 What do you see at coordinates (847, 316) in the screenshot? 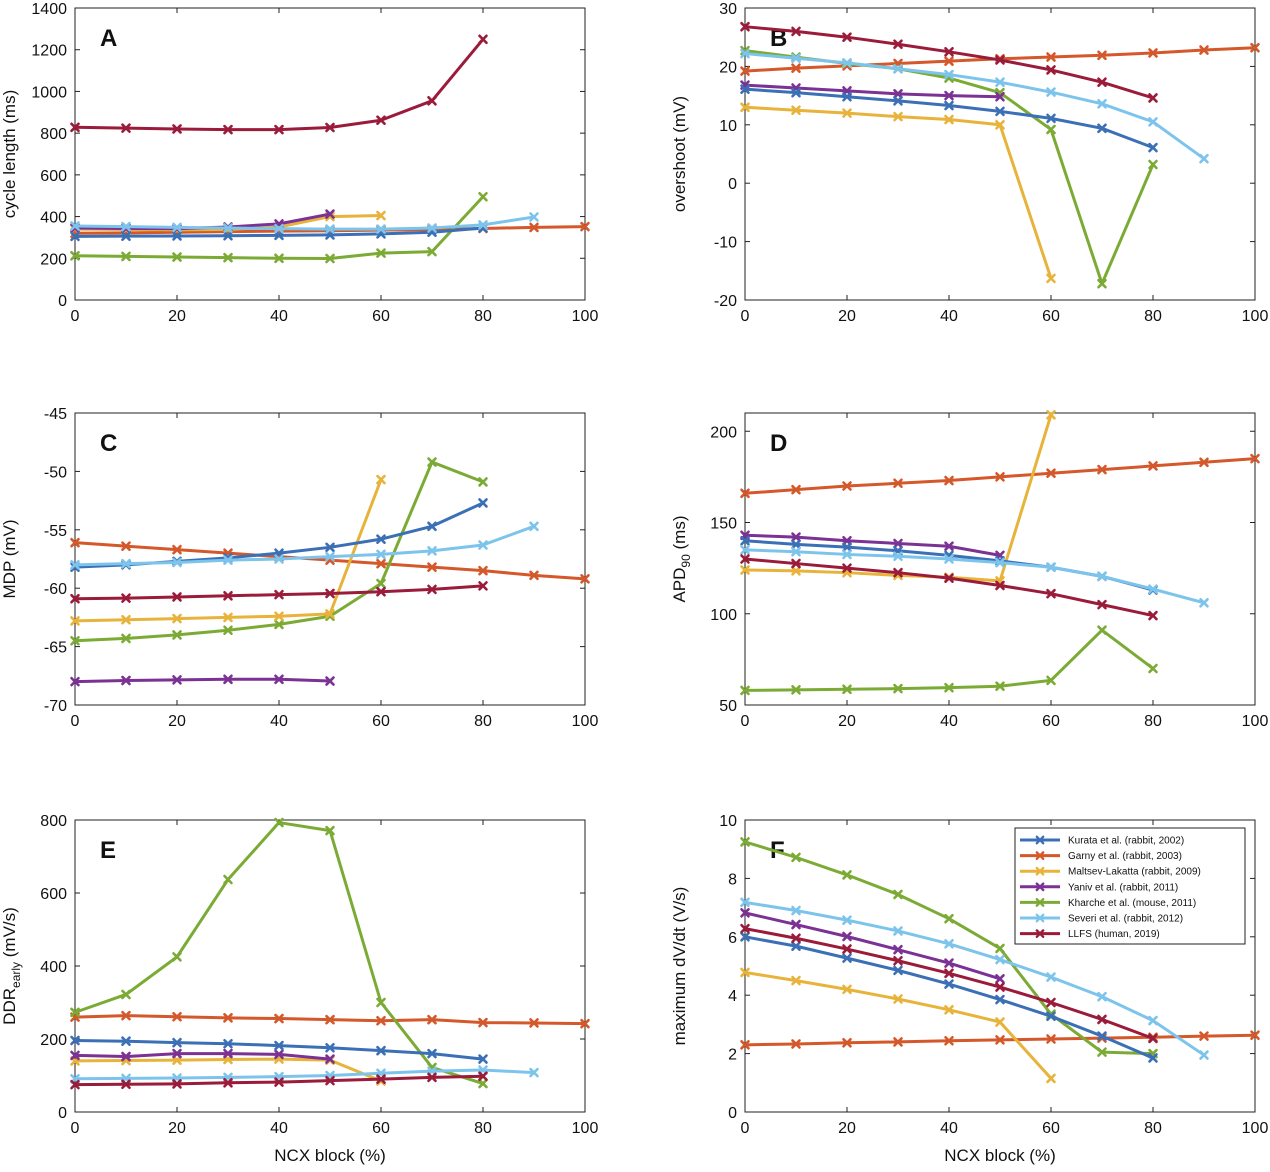
I see `x-tick-label: 20` at bounding box center [847, 316].